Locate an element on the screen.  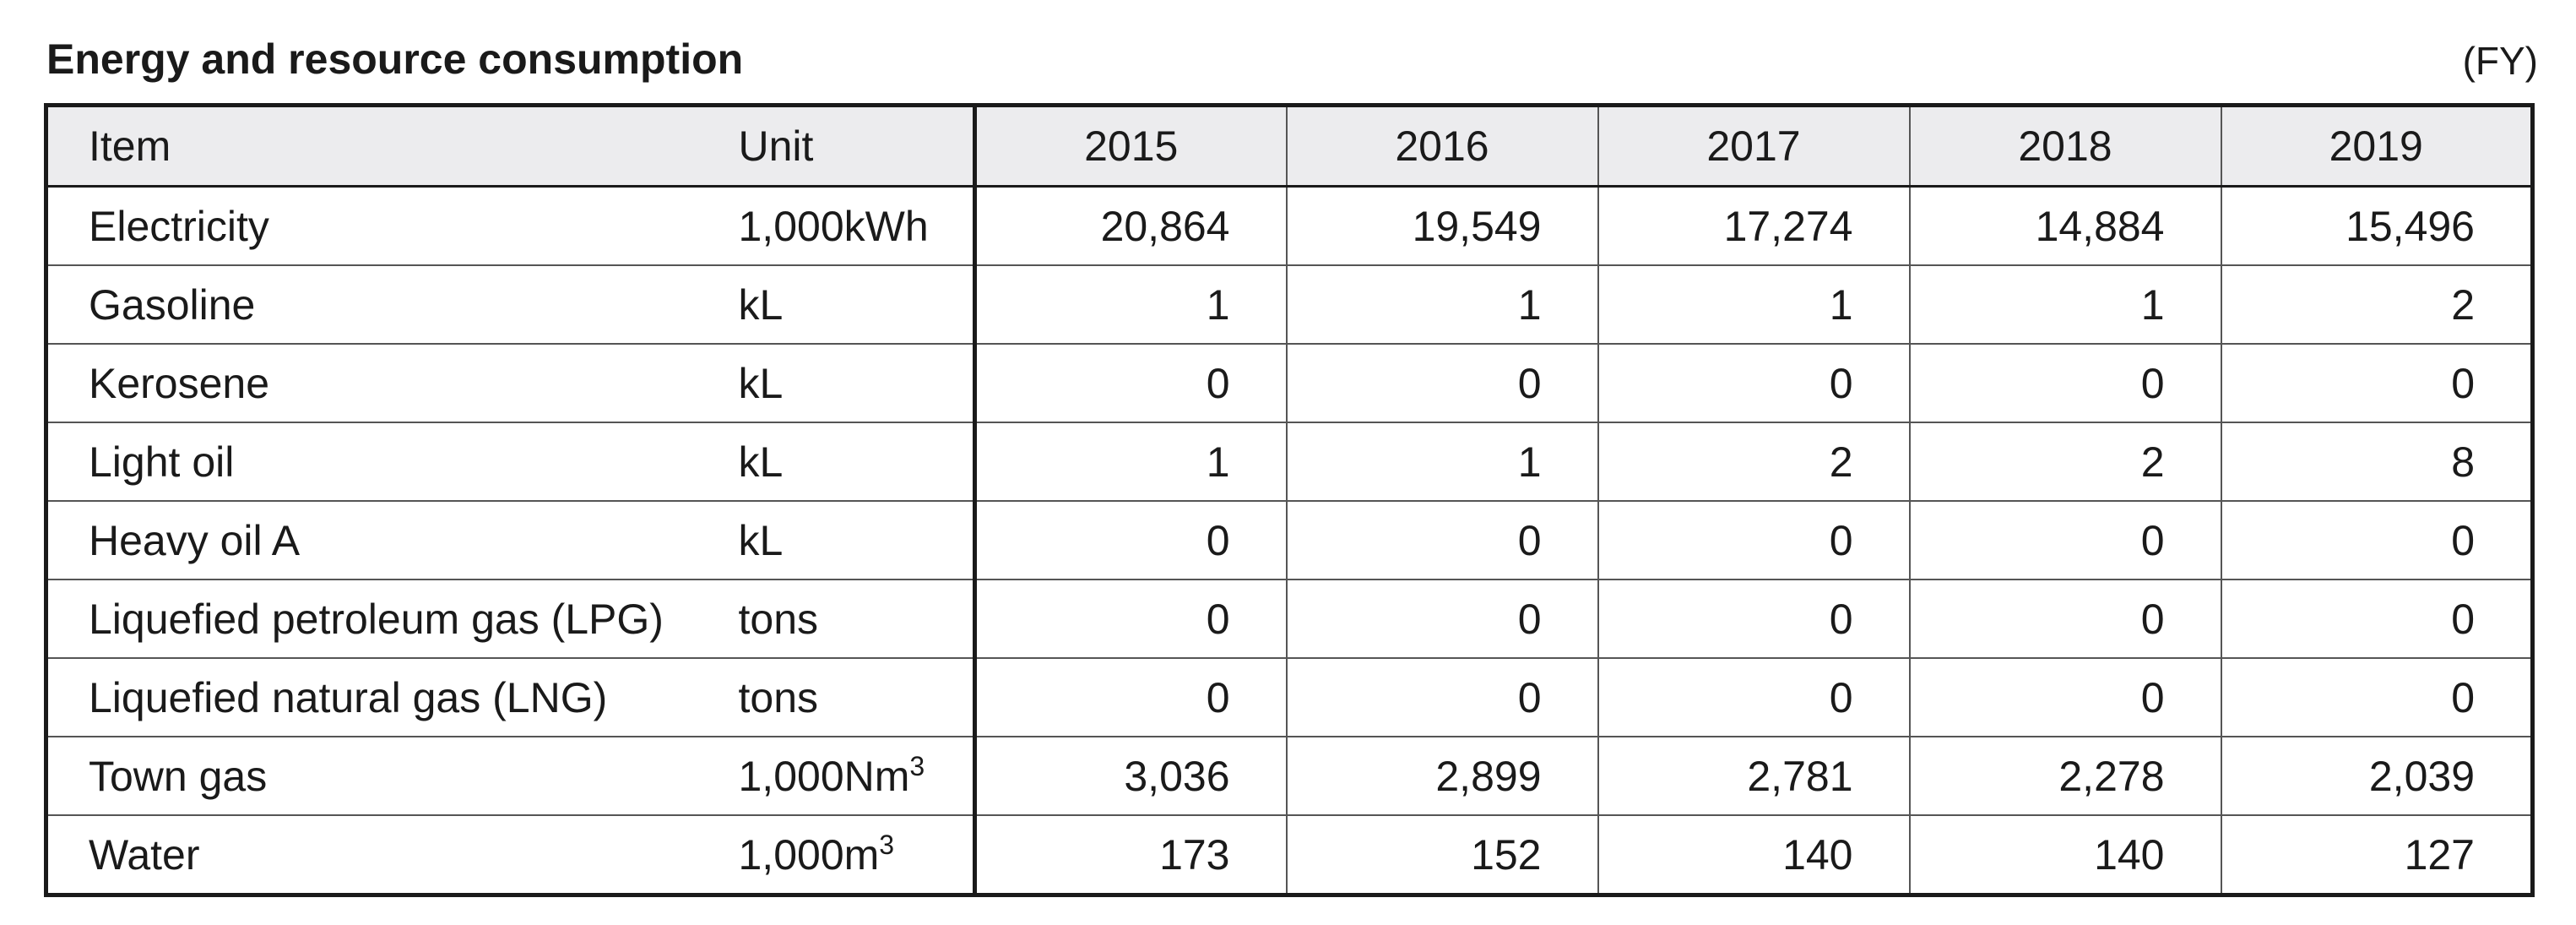
table-row: Light oil kL 1 1 2 2 8 is located at coordinates (1290, 462).